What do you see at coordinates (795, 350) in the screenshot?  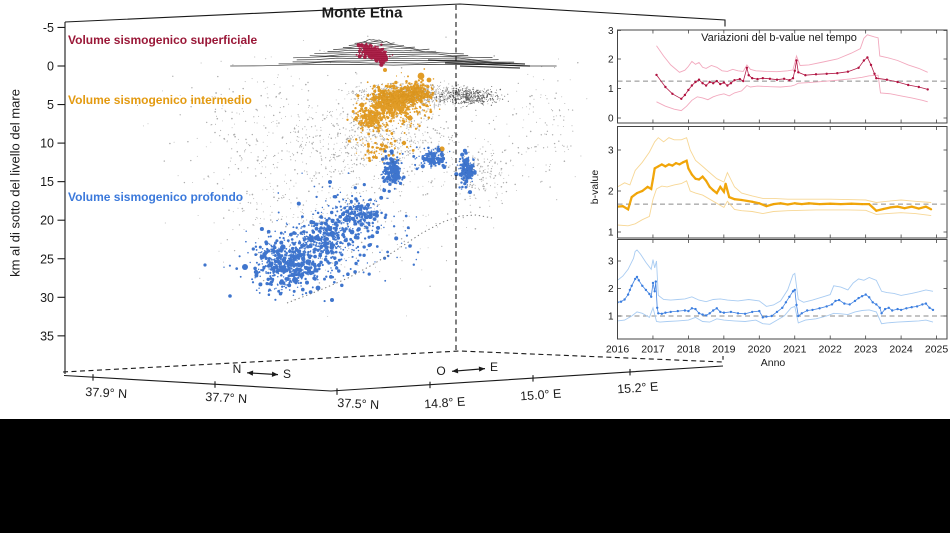 I see `year-tick-label: 2021` at bounding box center [795, 350].